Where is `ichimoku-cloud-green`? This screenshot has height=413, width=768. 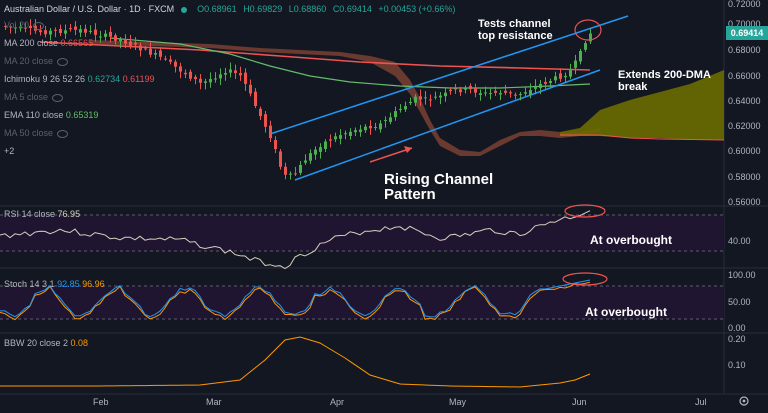 ichimoku-cloud-green is located at coordinates (642, 105).